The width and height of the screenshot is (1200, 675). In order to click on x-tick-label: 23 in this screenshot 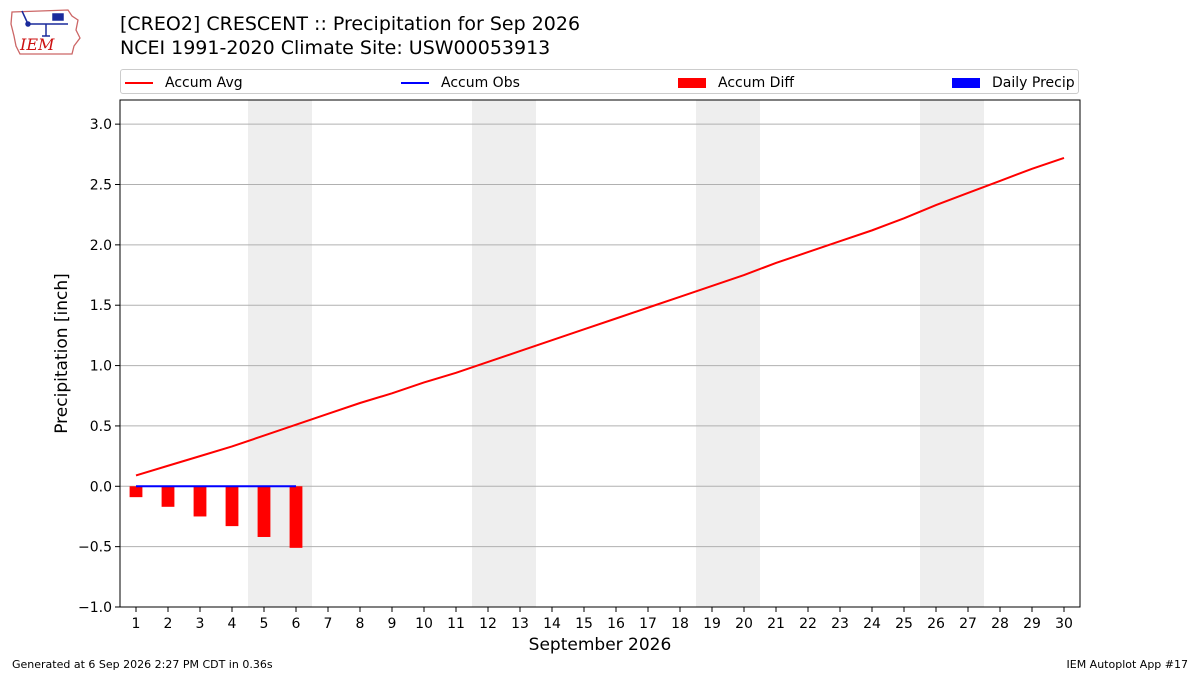, I will do `click(840, 624)`.